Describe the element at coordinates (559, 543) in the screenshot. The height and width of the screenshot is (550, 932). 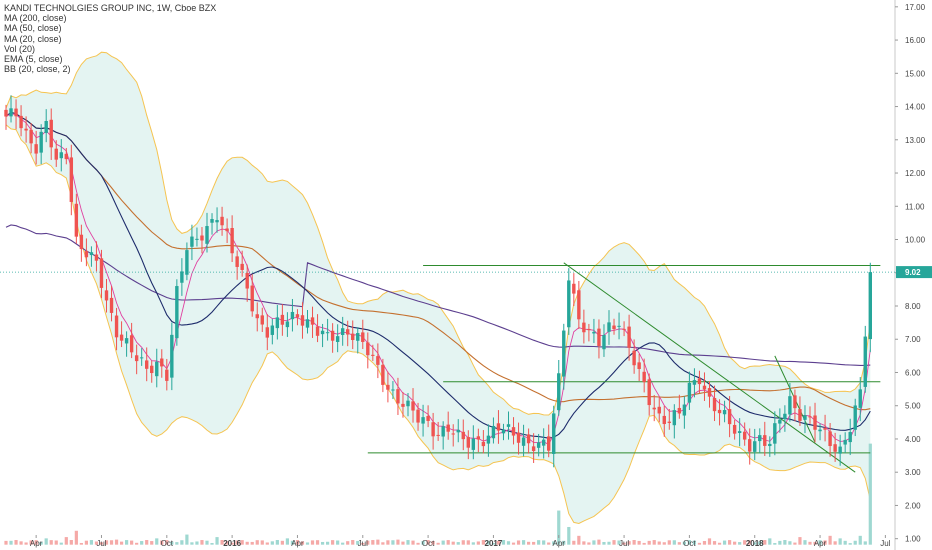
I see `x-tick-label: Apr` at that location.